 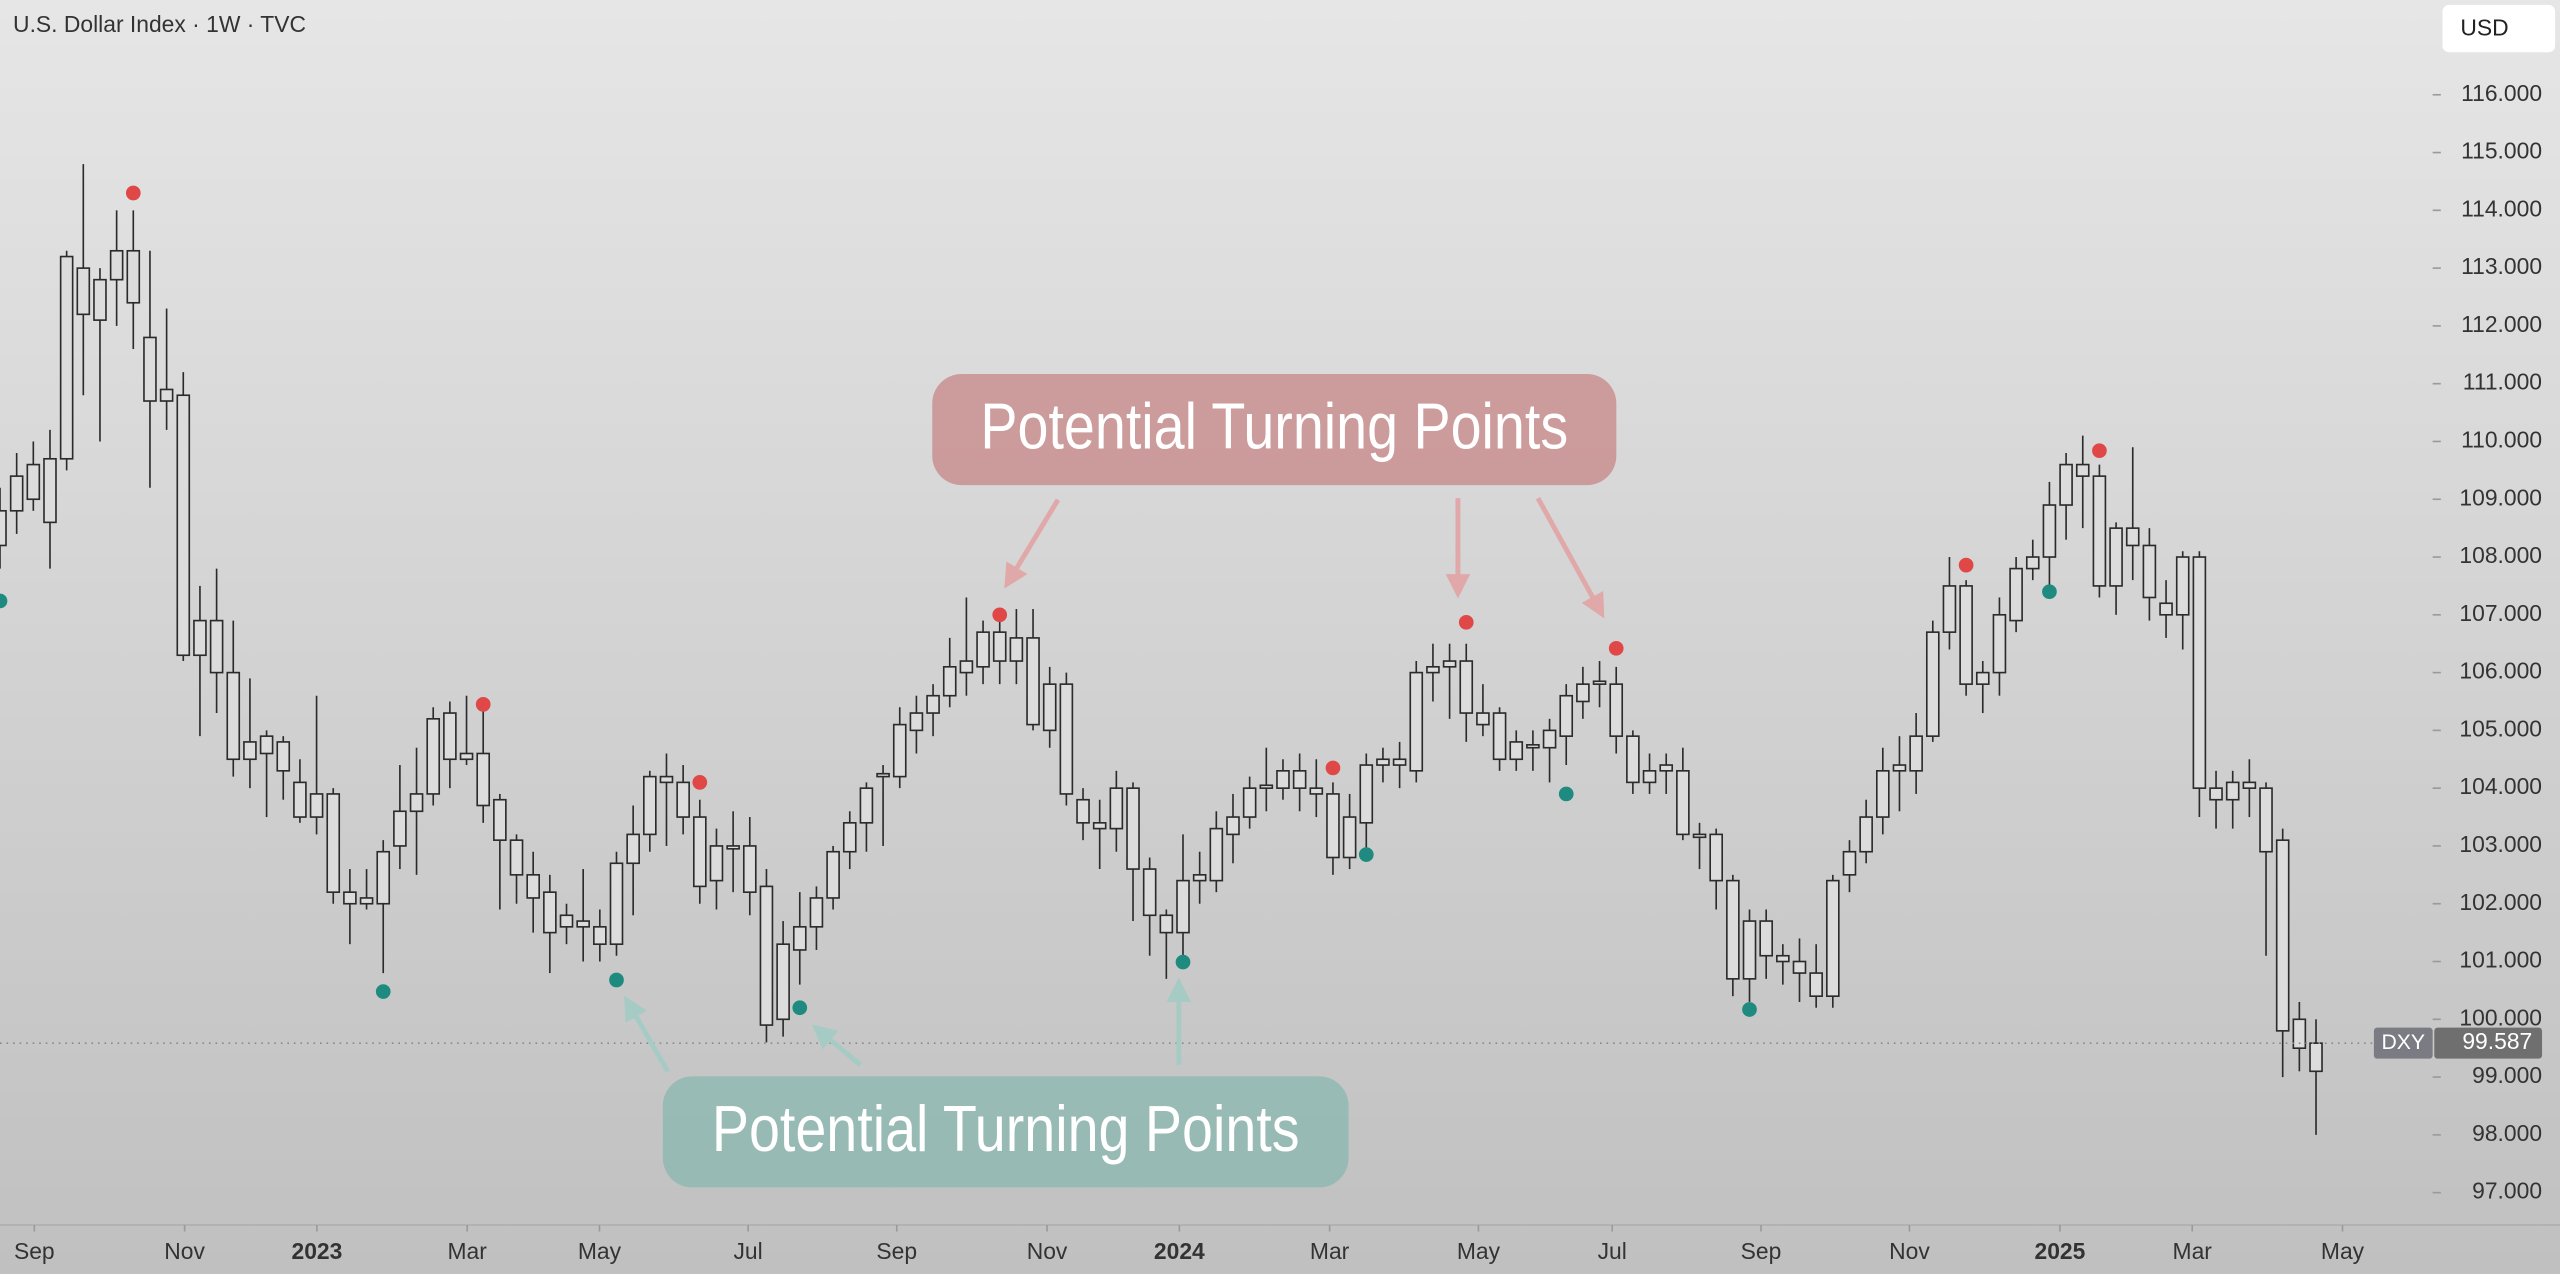 What do you see at coordinates (1179, 1251) in the screenshot?
I see `x-tick-label: 2024` at bounding box center [1179, 1251].